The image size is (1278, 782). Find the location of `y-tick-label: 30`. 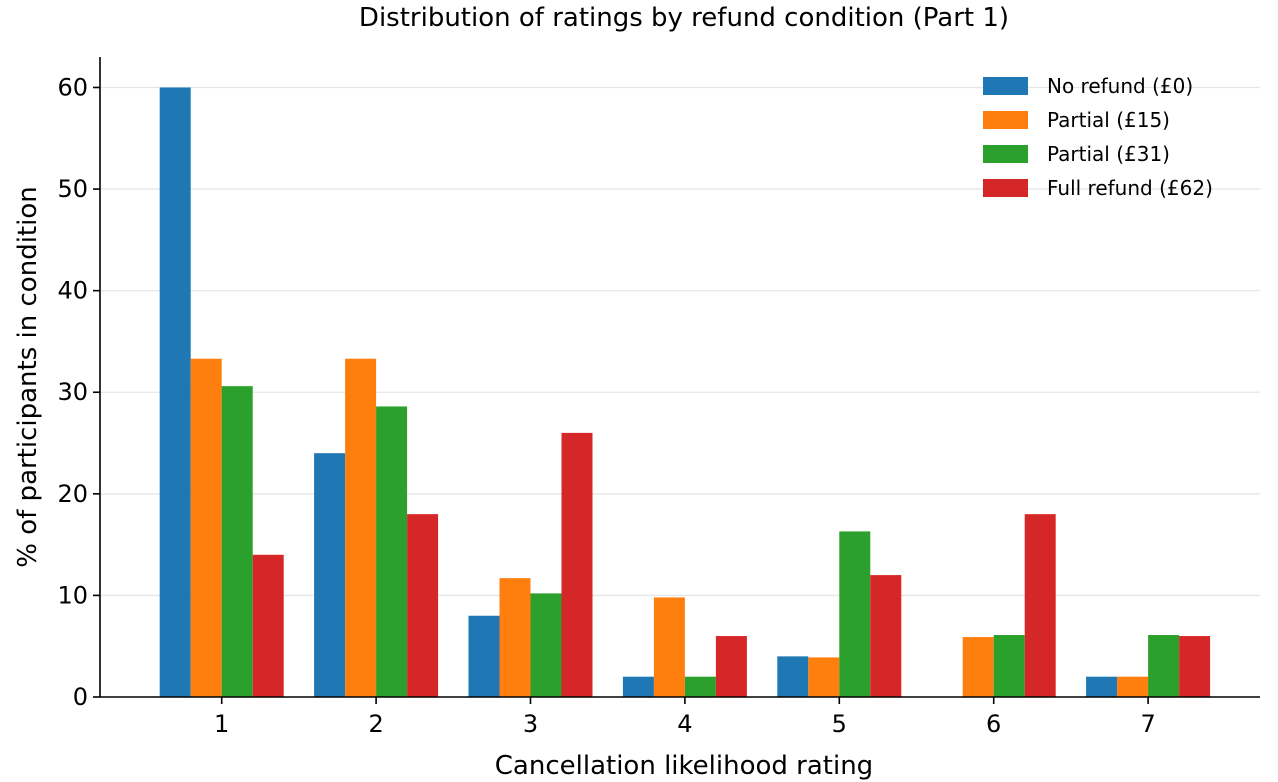

y-tick-label: 30 is located at coordinates (72, 392).